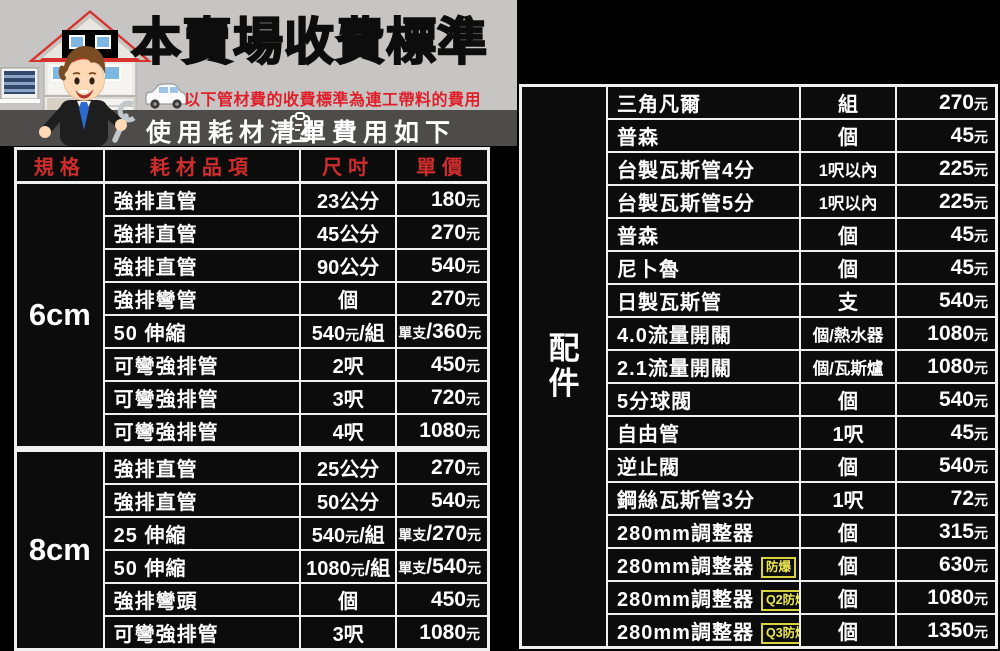 This screenshot has height=651, width=1000. I want to click on clipboard-pencil-icon, so click(301, 127).